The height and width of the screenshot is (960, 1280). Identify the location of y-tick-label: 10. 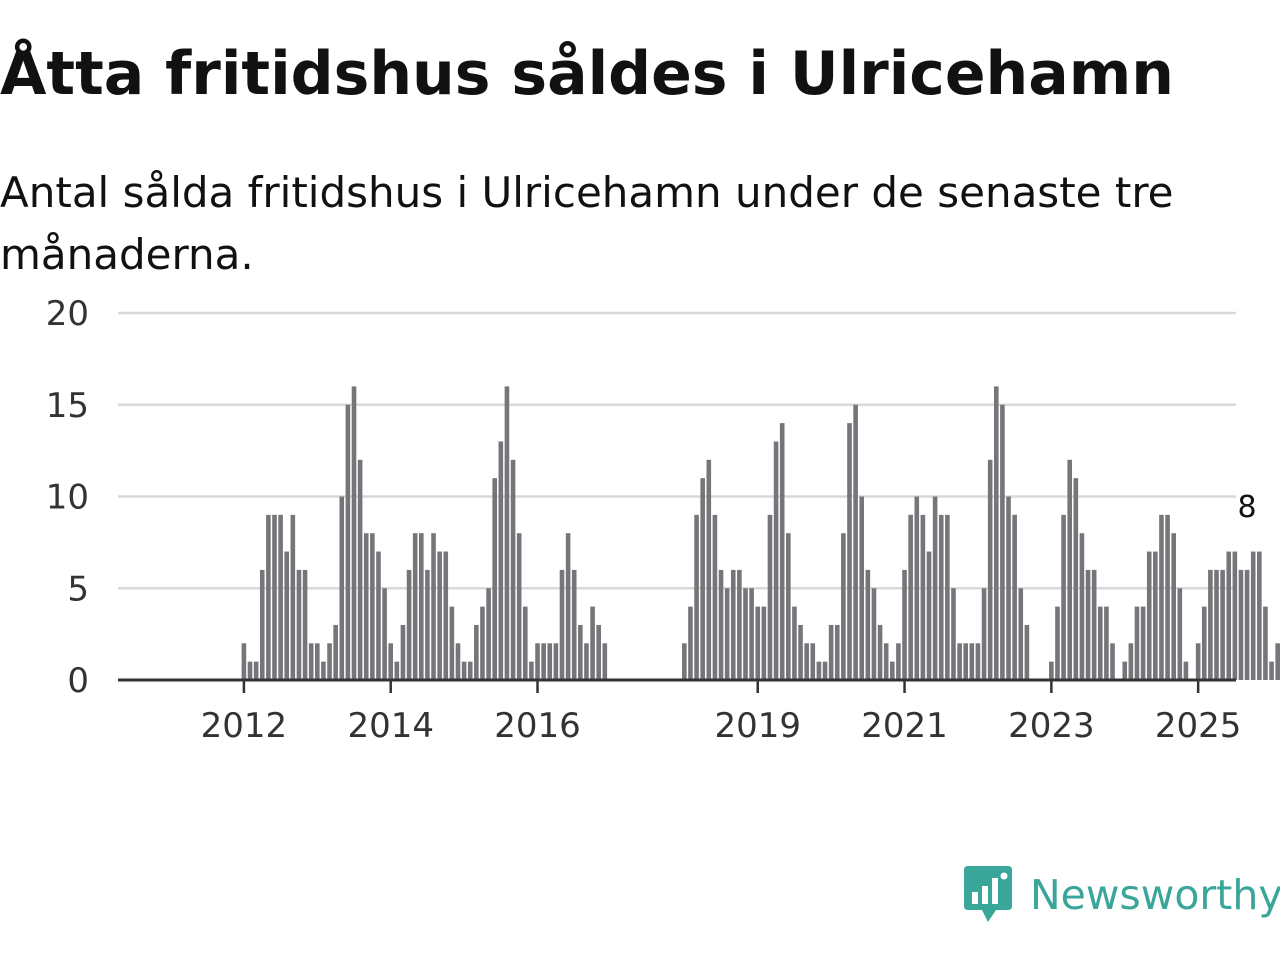
(67, 498).